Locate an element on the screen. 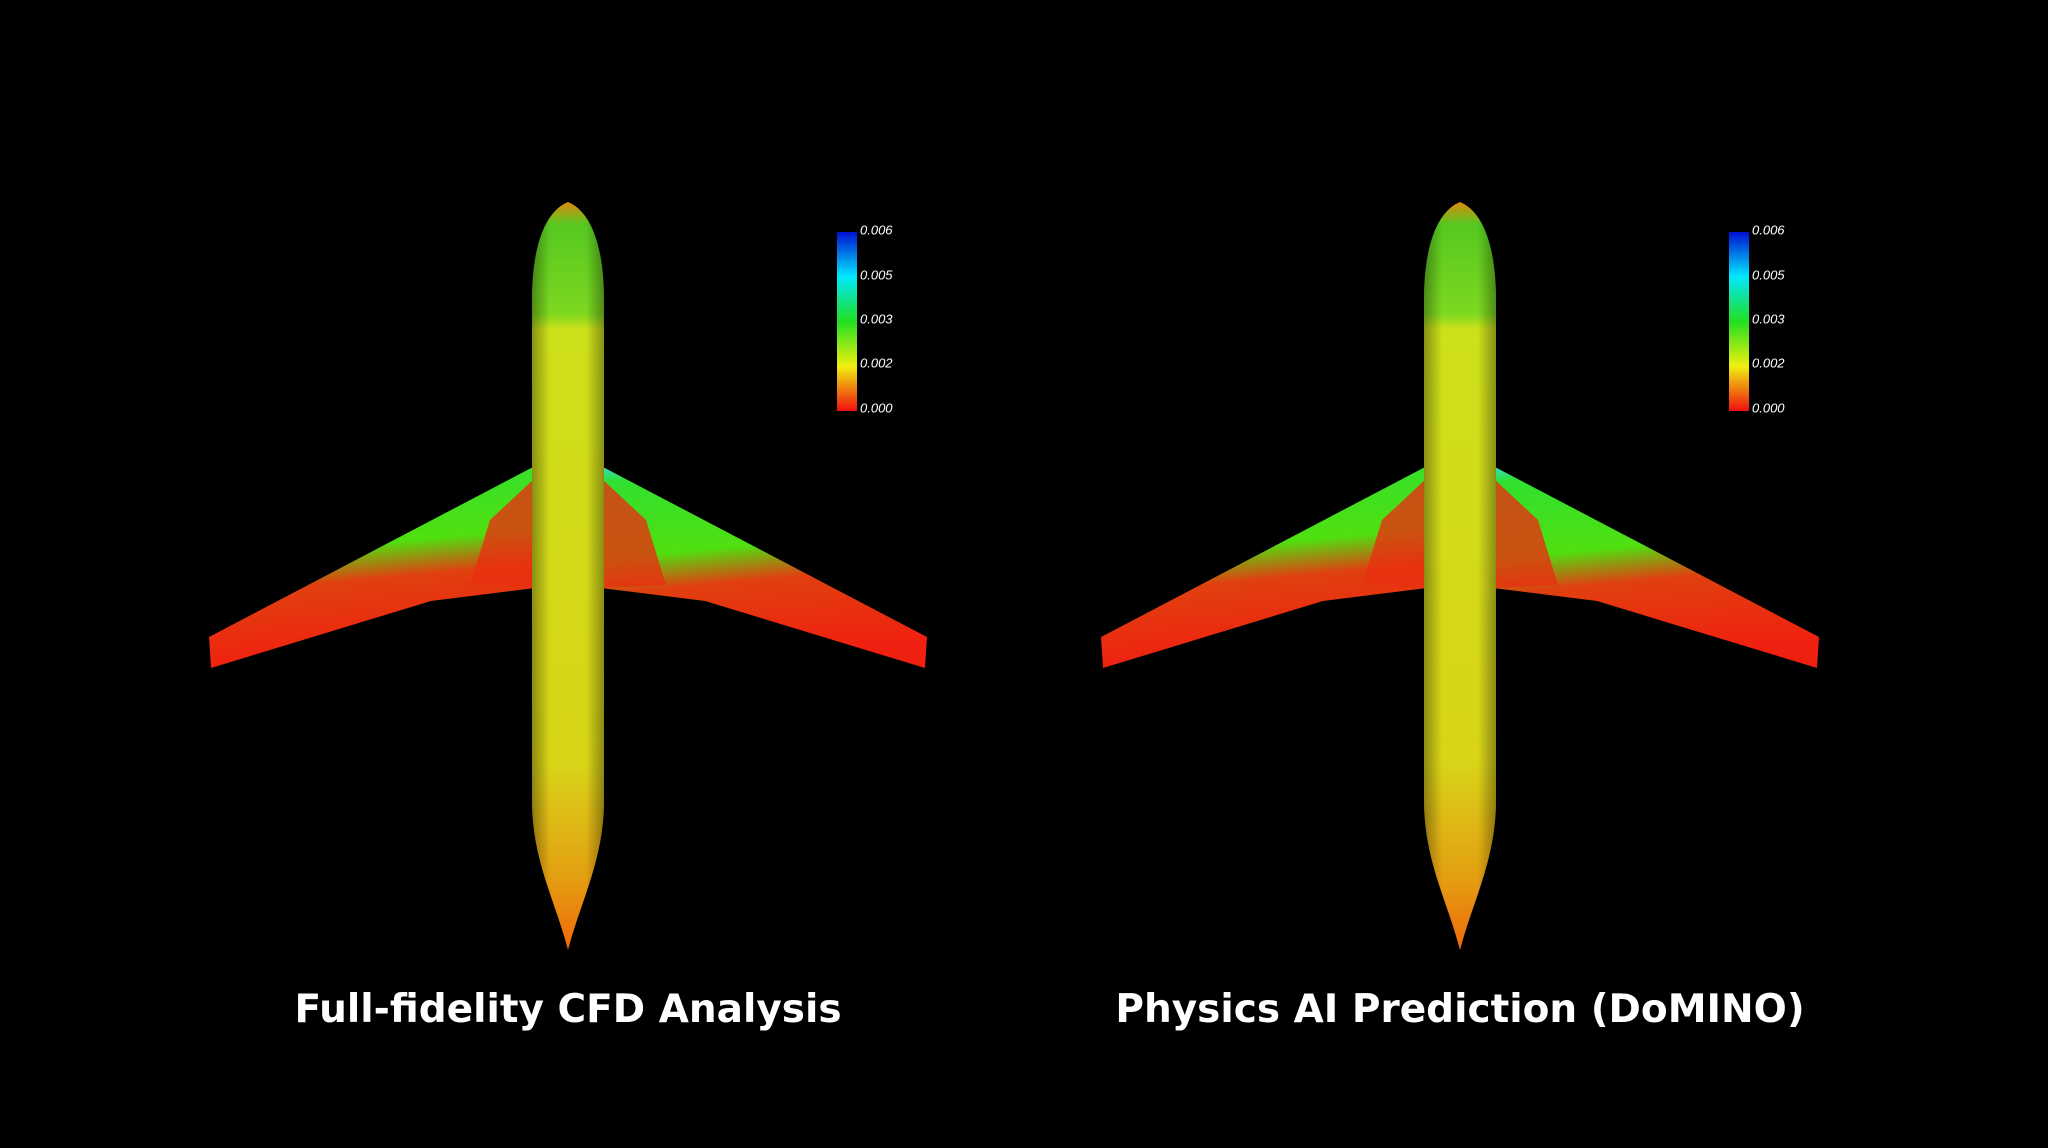 This screenshot has height=1148, width=2048. caption: Full-fidelity CFD Analysis is located at coordinates (567, 1009).